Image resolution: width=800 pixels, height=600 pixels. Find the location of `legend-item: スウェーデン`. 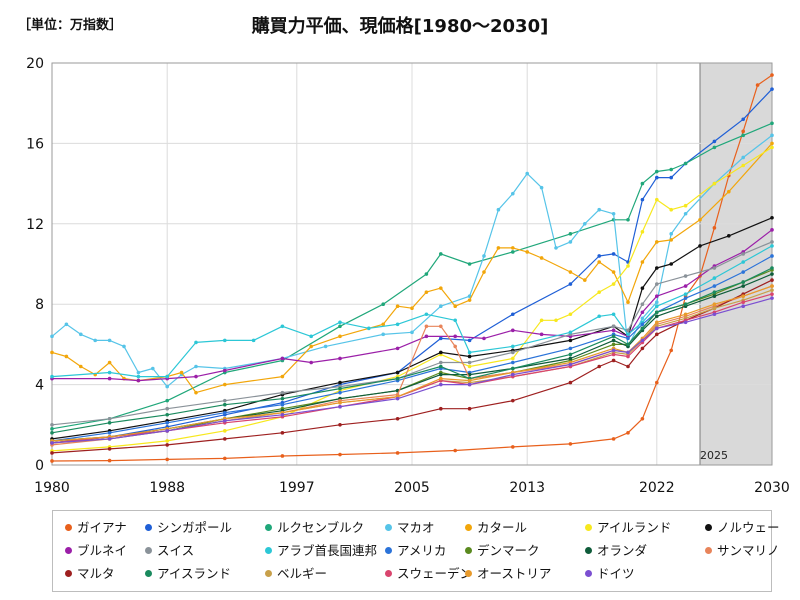

legend-item: スウェーデン is located at coordinates (428, 574).